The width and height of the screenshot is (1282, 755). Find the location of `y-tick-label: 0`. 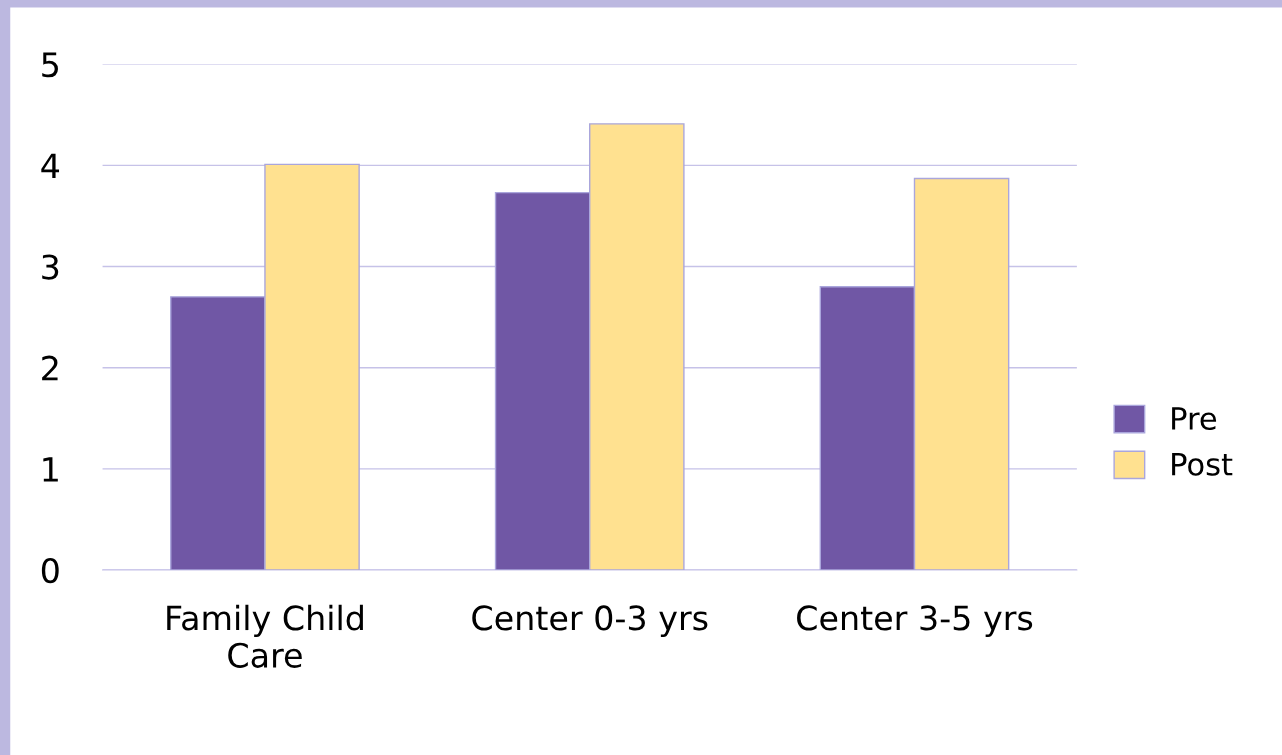

y-tick-label: 0 is located at coordinates (50, 570).